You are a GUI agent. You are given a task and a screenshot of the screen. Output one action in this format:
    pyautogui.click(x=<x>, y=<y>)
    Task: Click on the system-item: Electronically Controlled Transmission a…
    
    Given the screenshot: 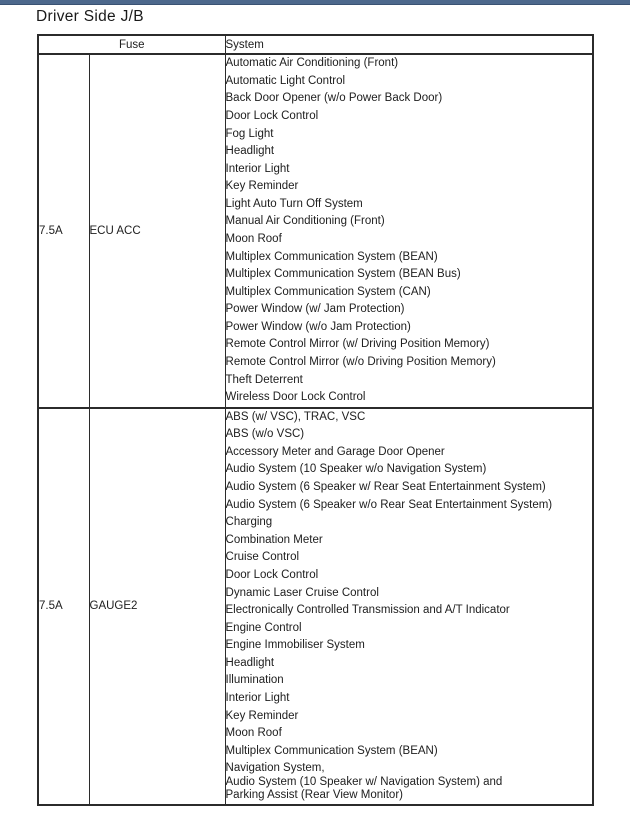 What is the action you would take?
    pyautogui.click(x=367, y=610)
    